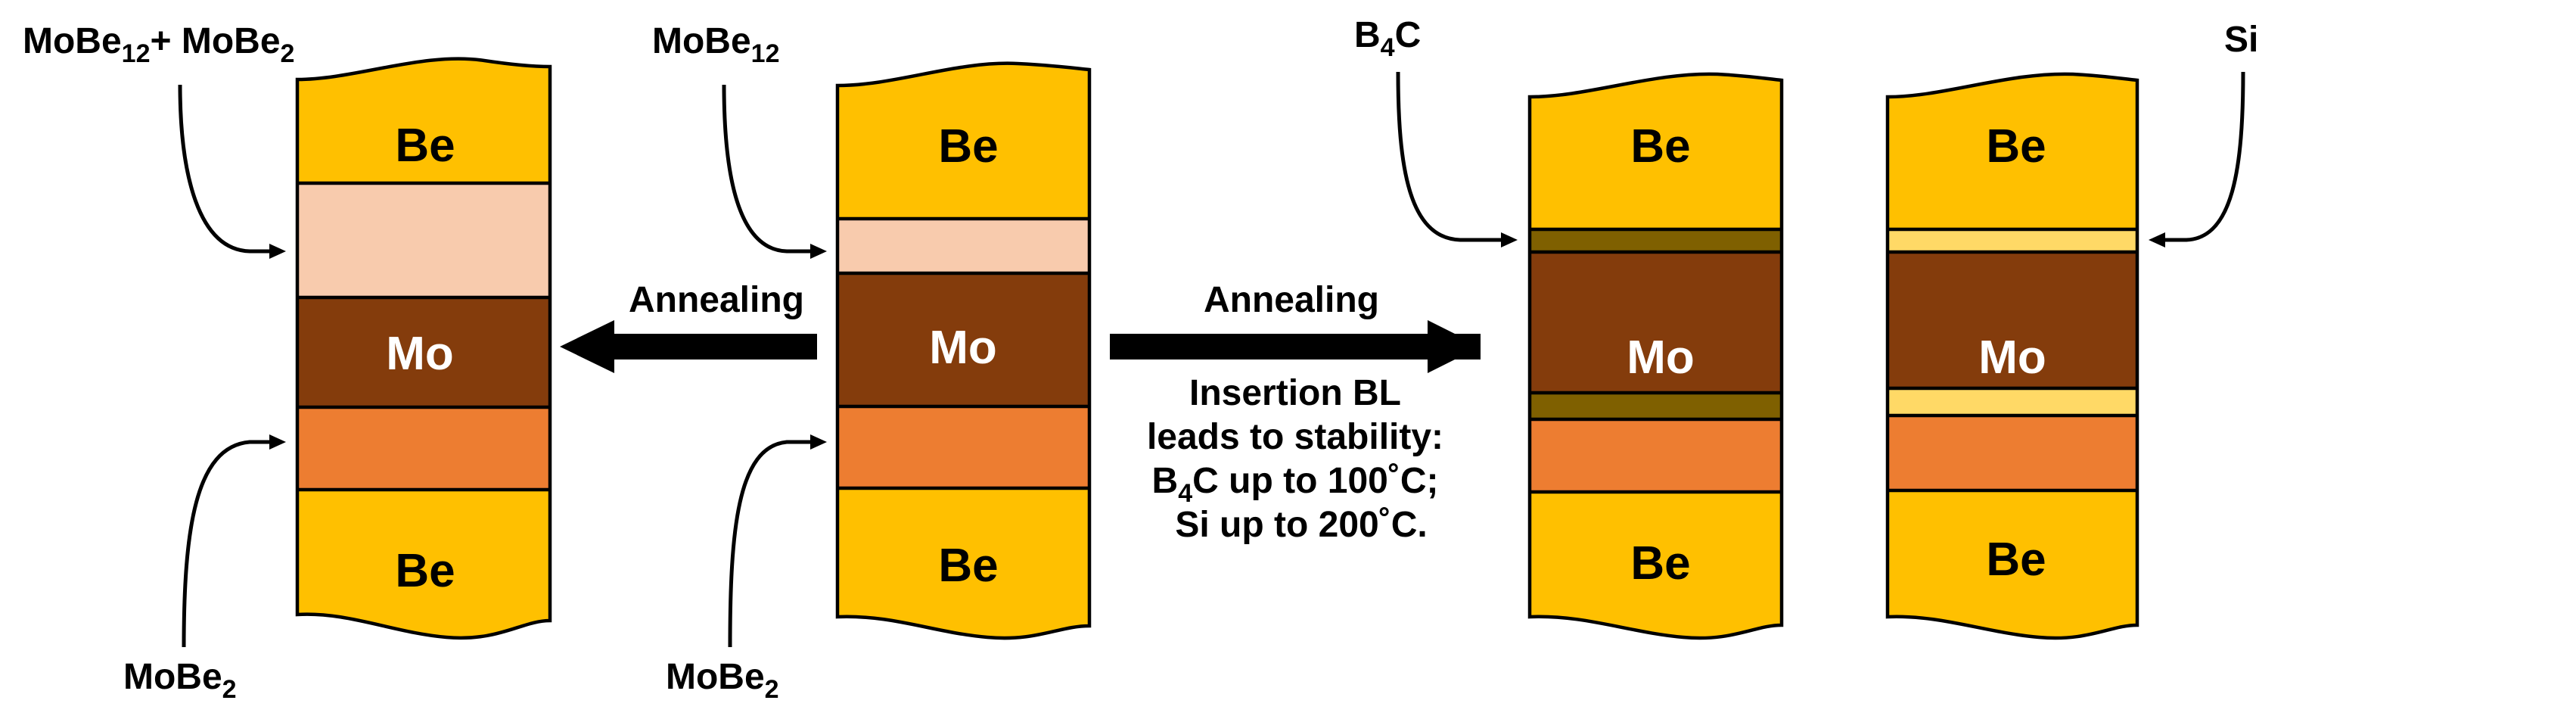  I want to click on caption-line-3-post: C up to 100˚C;, so click(1315, 481).